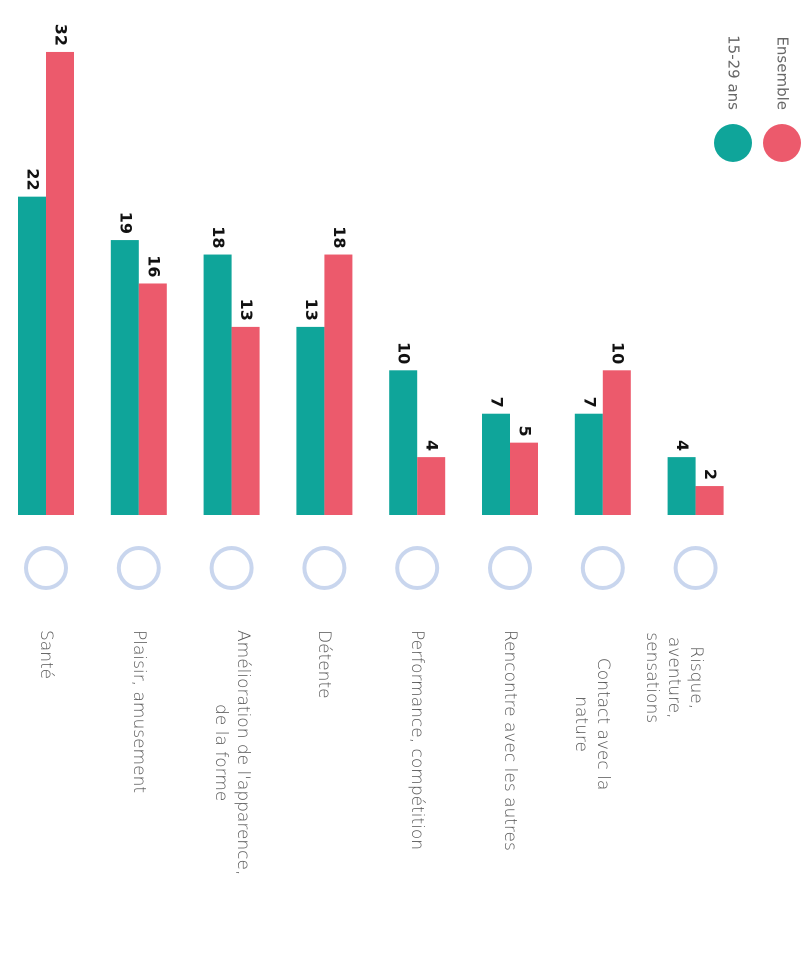 Image resolution: width=802 pixels, height=963 pixels. What do you see at coordinates (734, 72) in the screenshot?
I see `legend-label: 15-29 ans` at bounding box center [734, 72].